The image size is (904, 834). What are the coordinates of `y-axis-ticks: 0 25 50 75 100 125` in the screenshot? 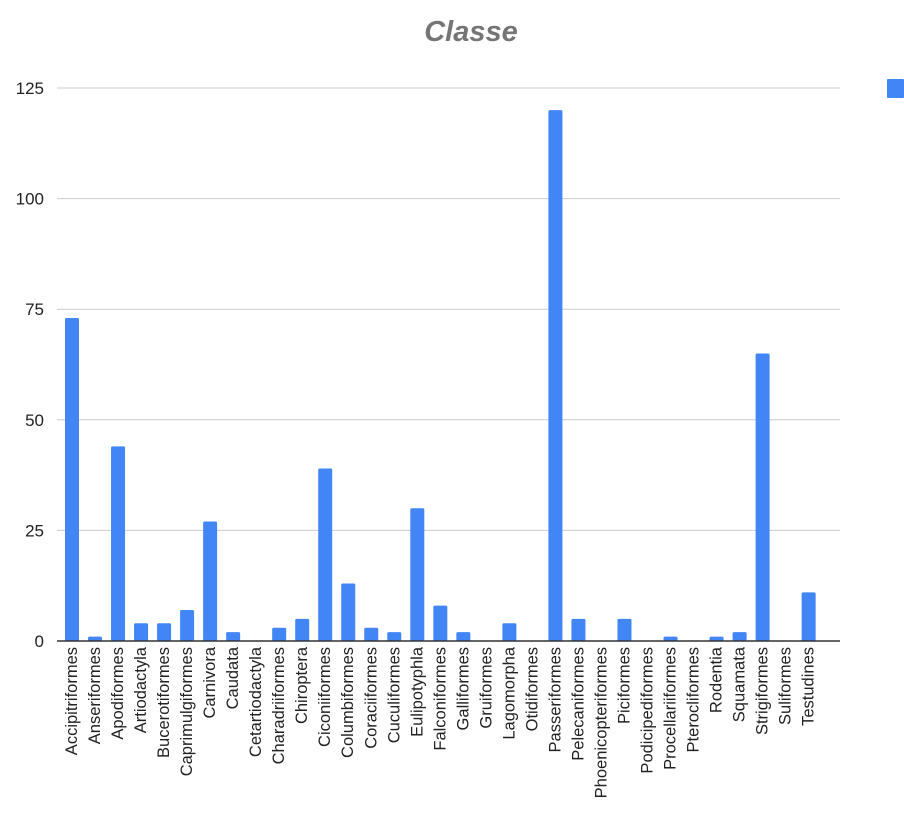 It's located at (30, 365).